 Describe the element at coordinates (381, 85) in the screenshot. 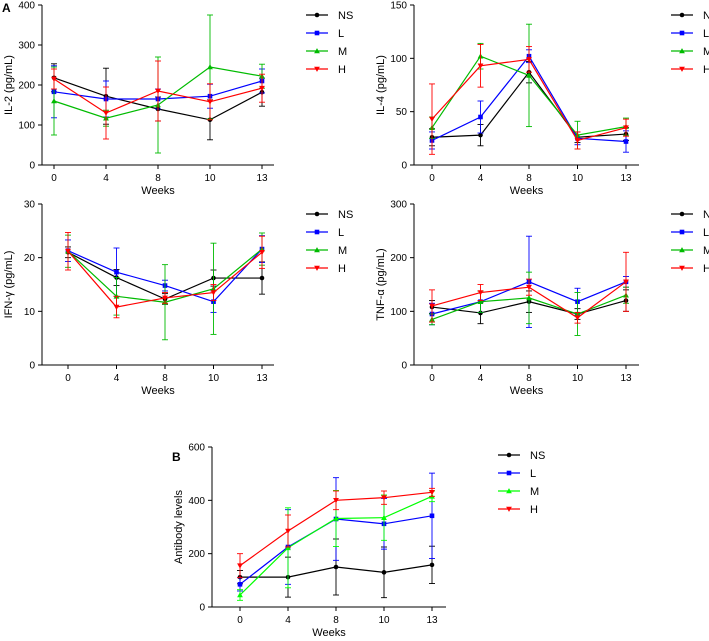

I see `y-axis-label: IL-4 (pg/mL)` at that location.